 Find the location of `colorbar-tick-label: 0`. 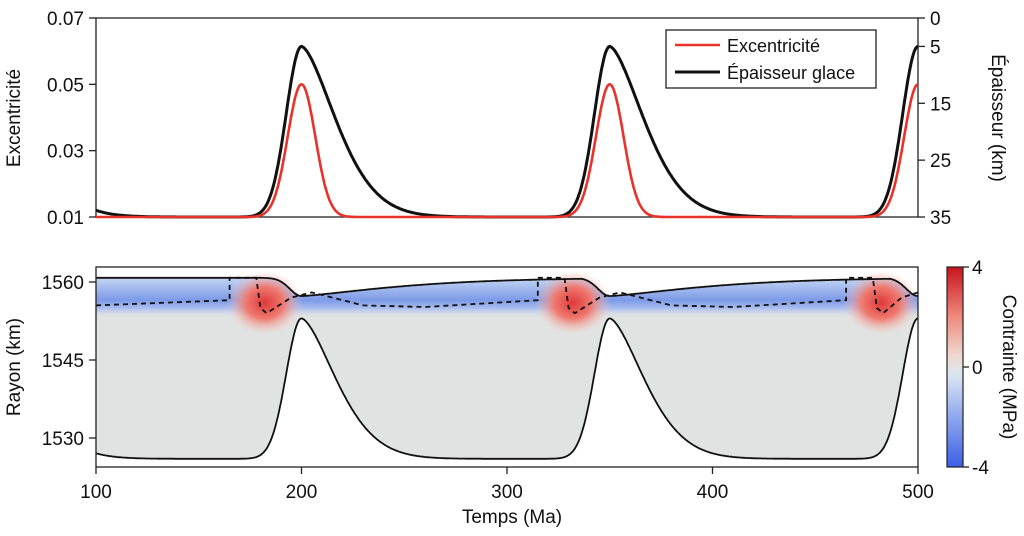

colorbar-tick-label: 0 is located at coordinates (977, 368).